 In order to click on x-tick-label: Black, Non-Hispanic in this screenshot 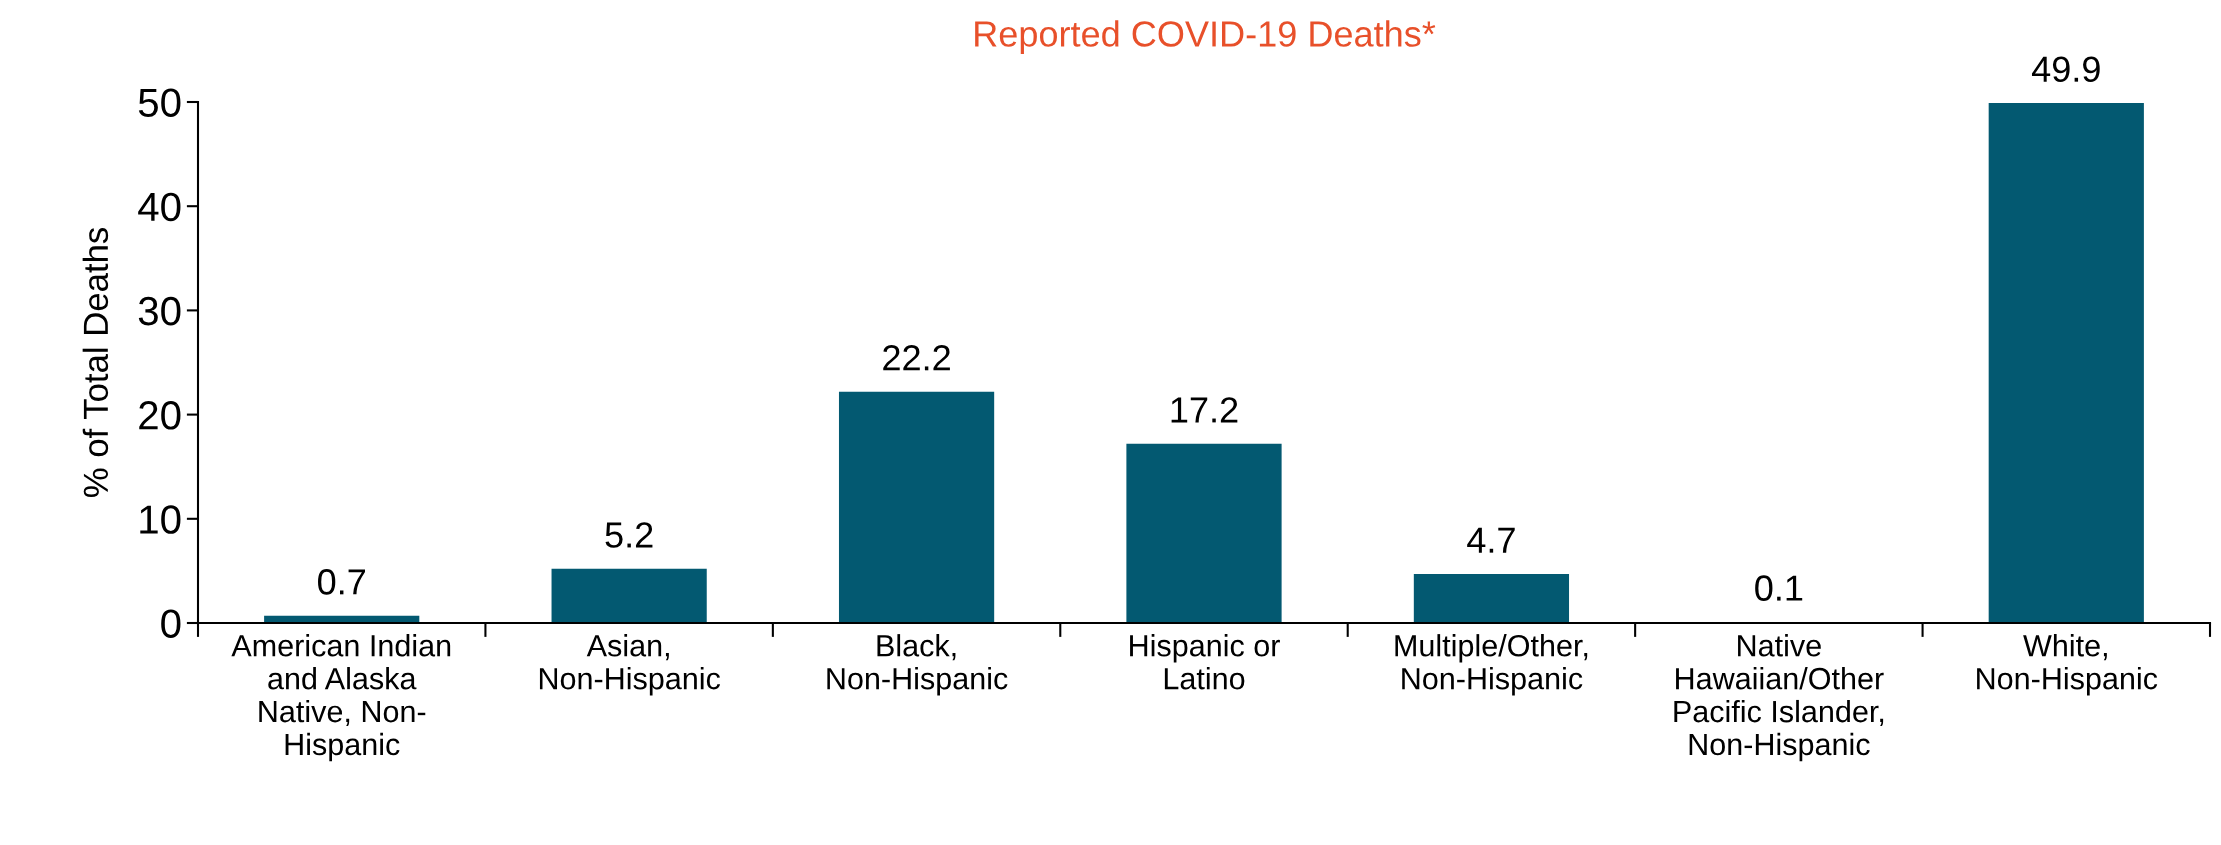, I will do `click(917, 665)`.